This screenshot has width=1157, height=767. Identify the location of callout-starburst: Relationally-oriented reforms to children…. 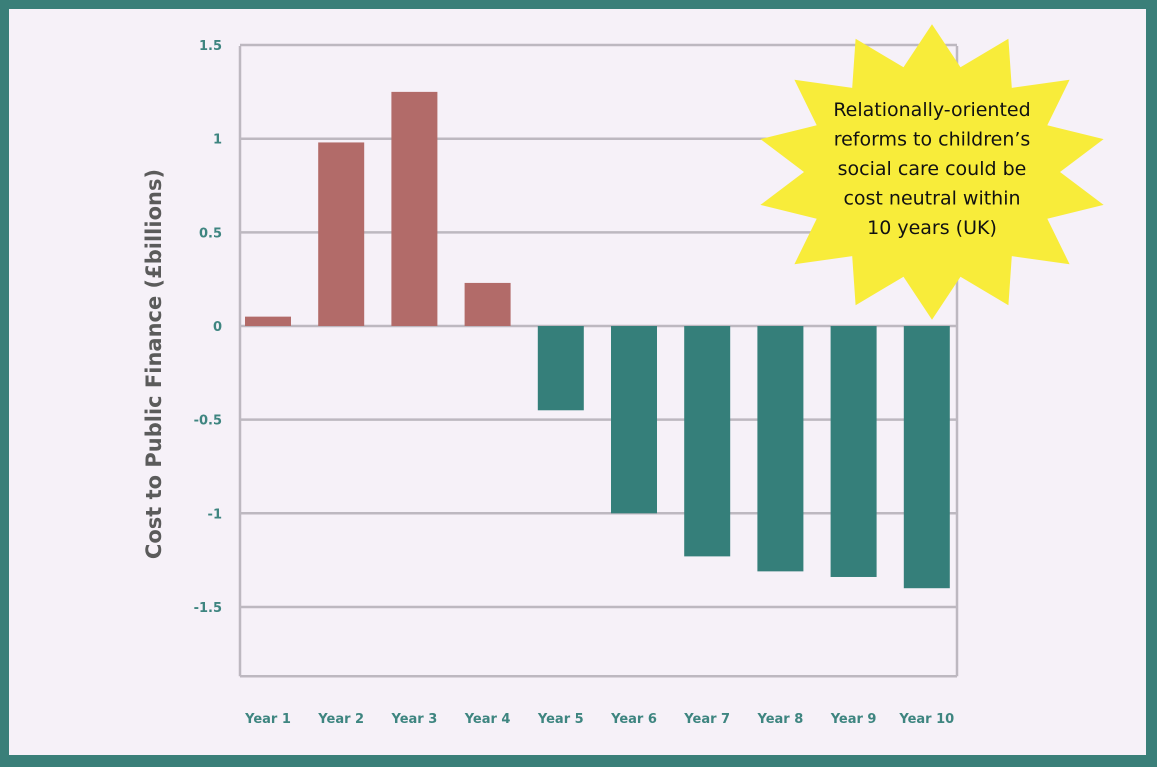
(932, 172).